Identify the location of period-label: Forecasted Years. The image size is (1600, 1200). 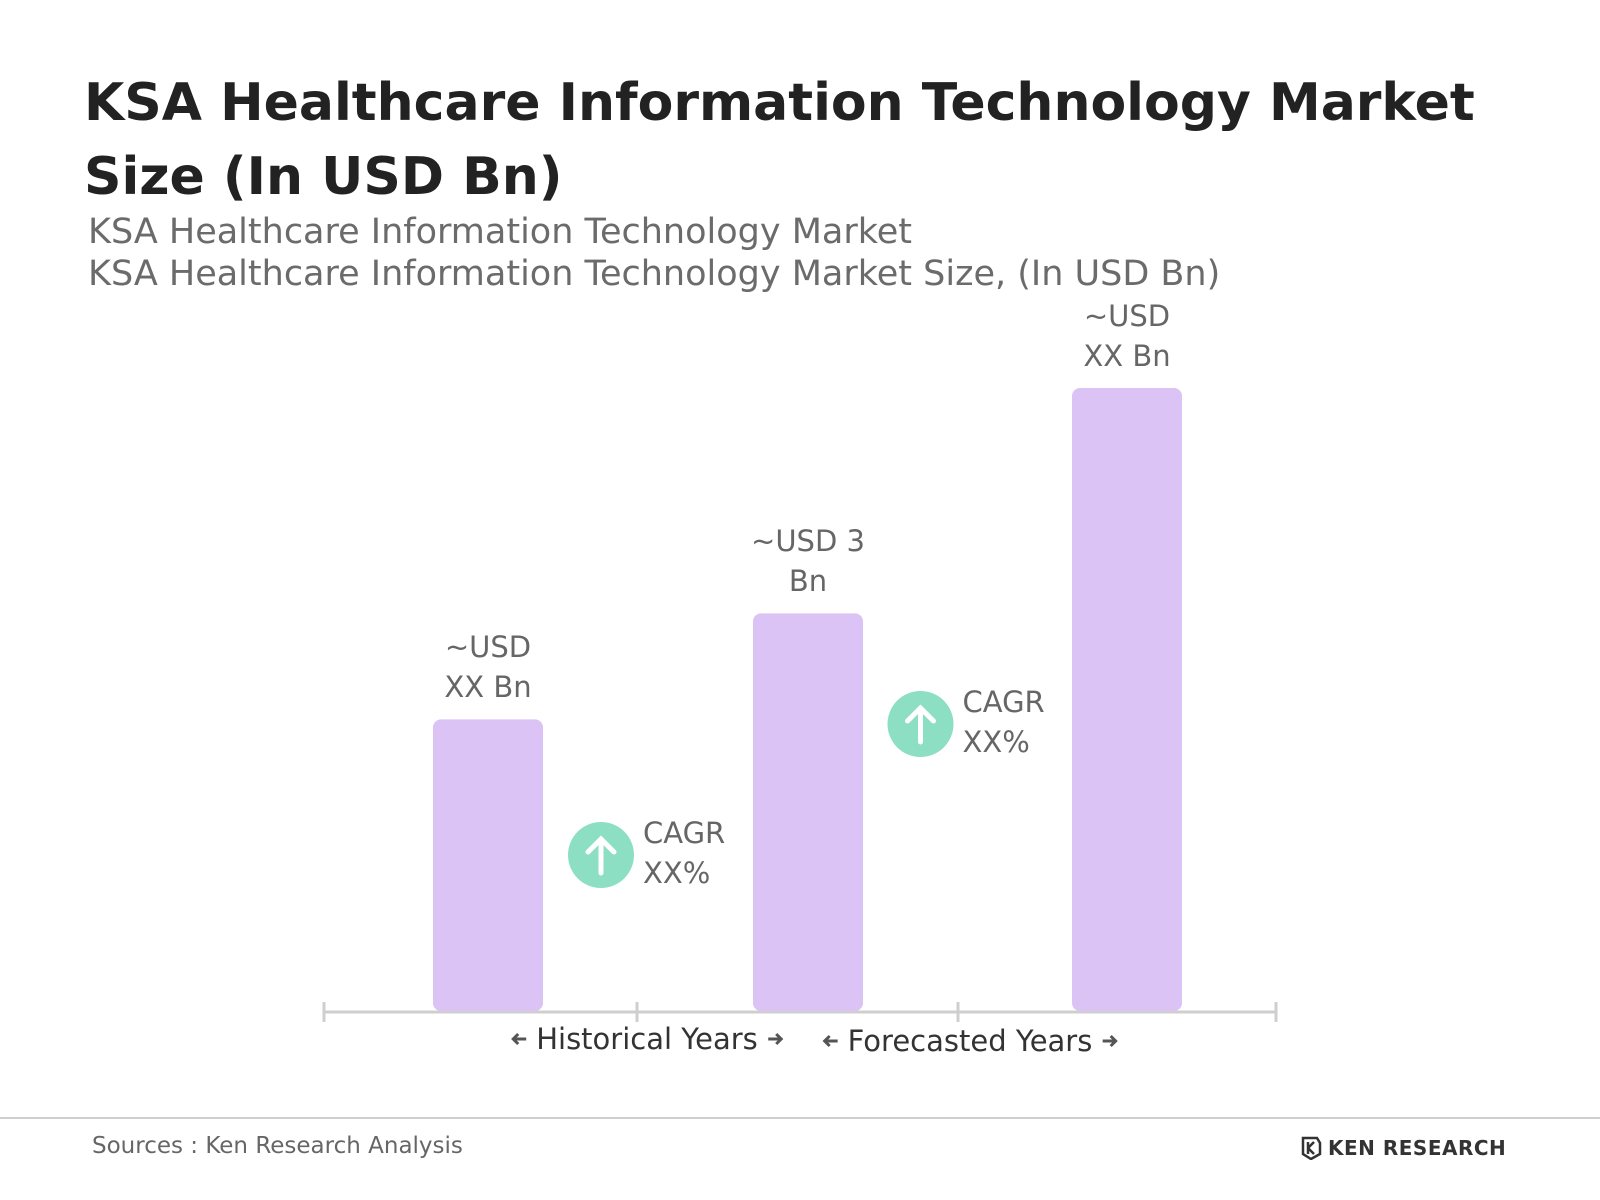
(970, 1041).